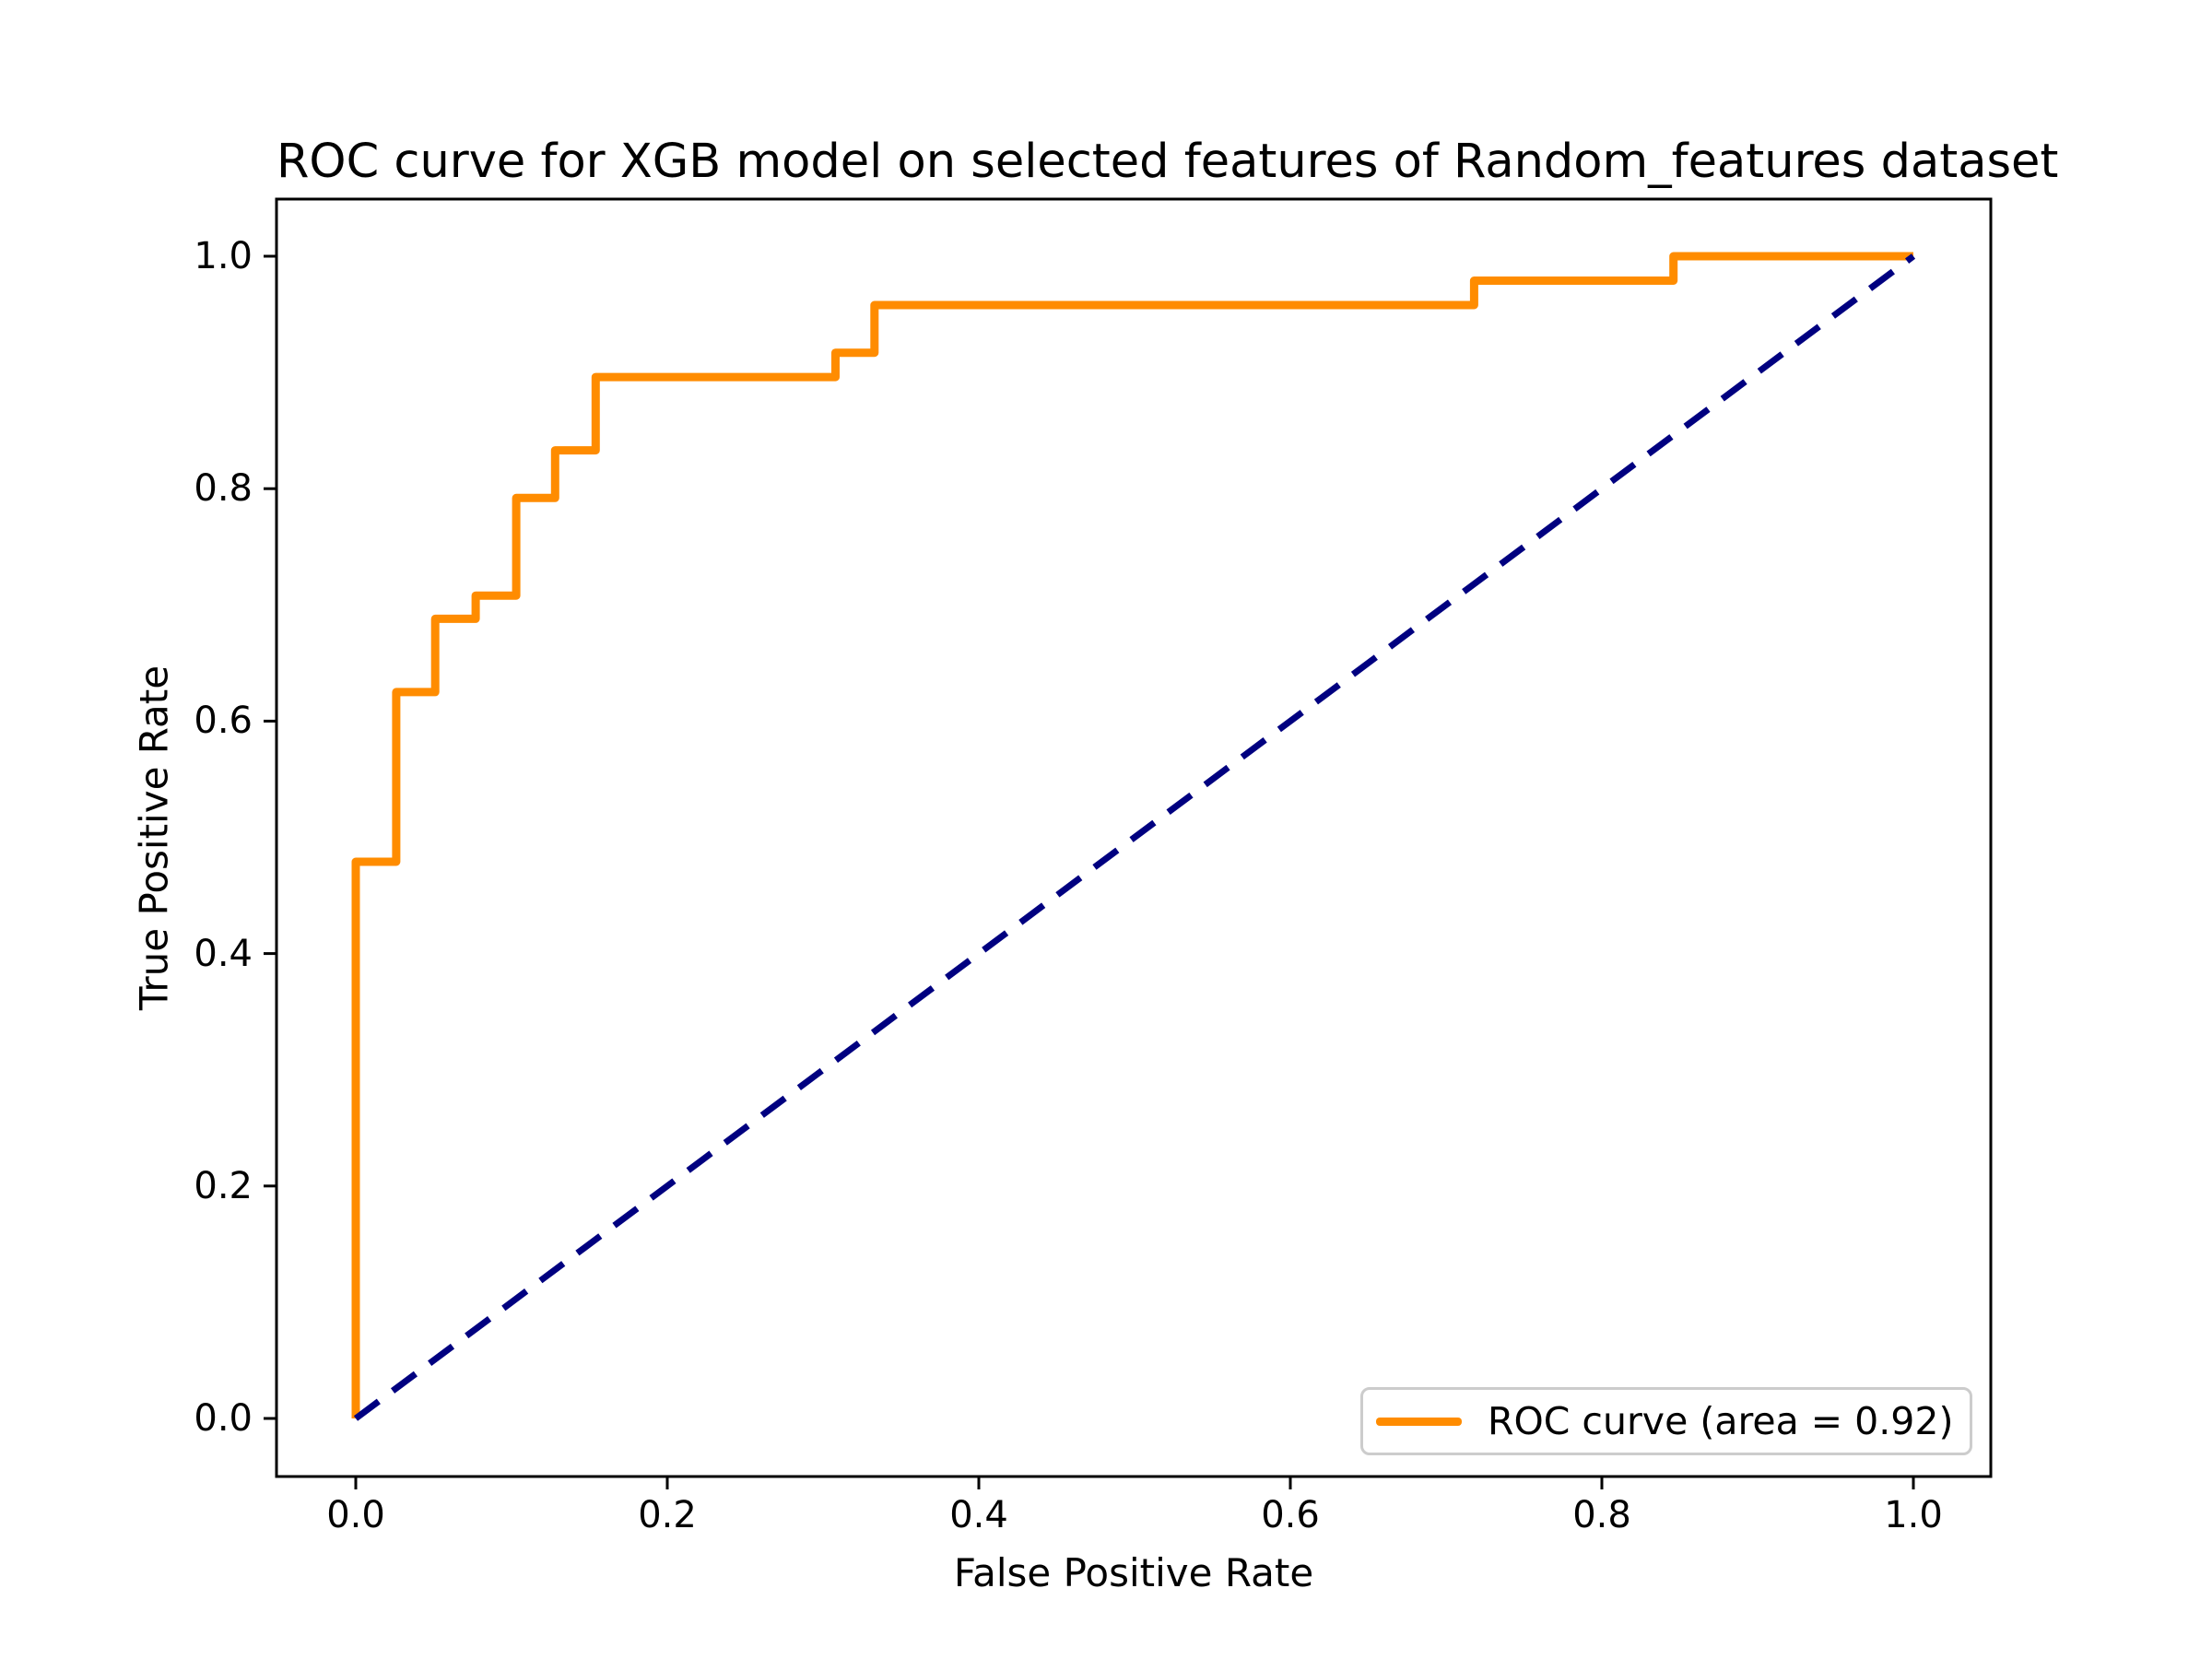 The height and width of the screenshot is (1659, 2212). Describe the element at coordinates (1290, 1515) in the screenshot. I see `x-tick-label: 0.6` at that location.